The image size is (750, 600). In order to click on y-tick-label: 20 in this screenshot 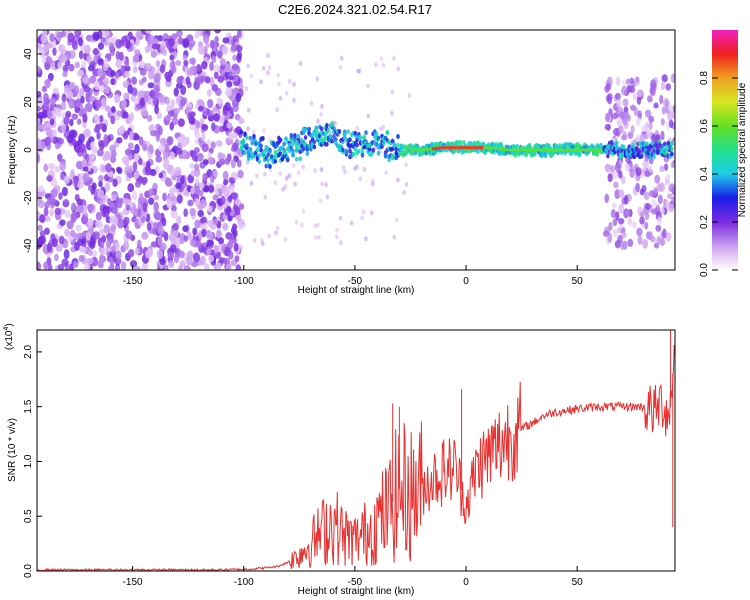, I will do `click(28, 102)`.